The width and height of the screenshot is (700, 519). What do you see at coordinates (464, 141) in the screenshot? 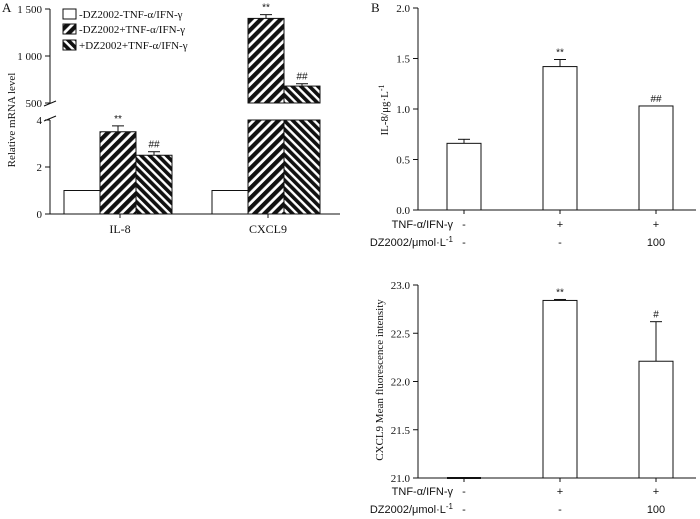
I see `panel-b-bar-1-error` at bounding box center [464, 141].